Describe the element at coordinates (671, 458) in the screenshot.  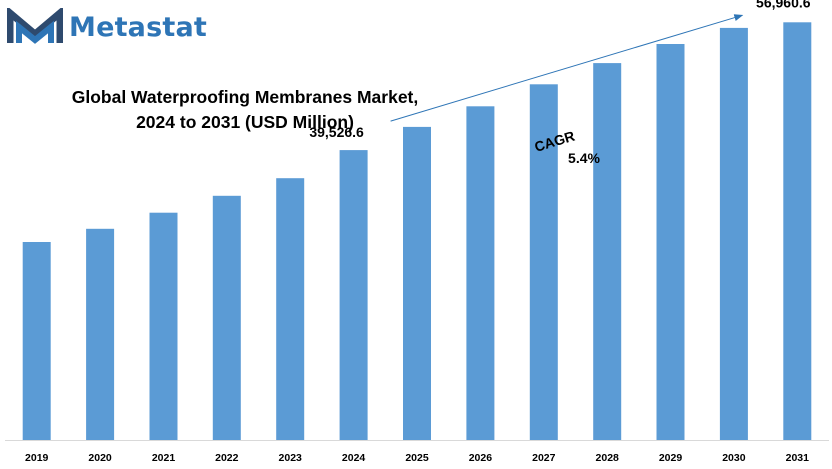
I see `x-tick-label-2029: 2029` at that location.